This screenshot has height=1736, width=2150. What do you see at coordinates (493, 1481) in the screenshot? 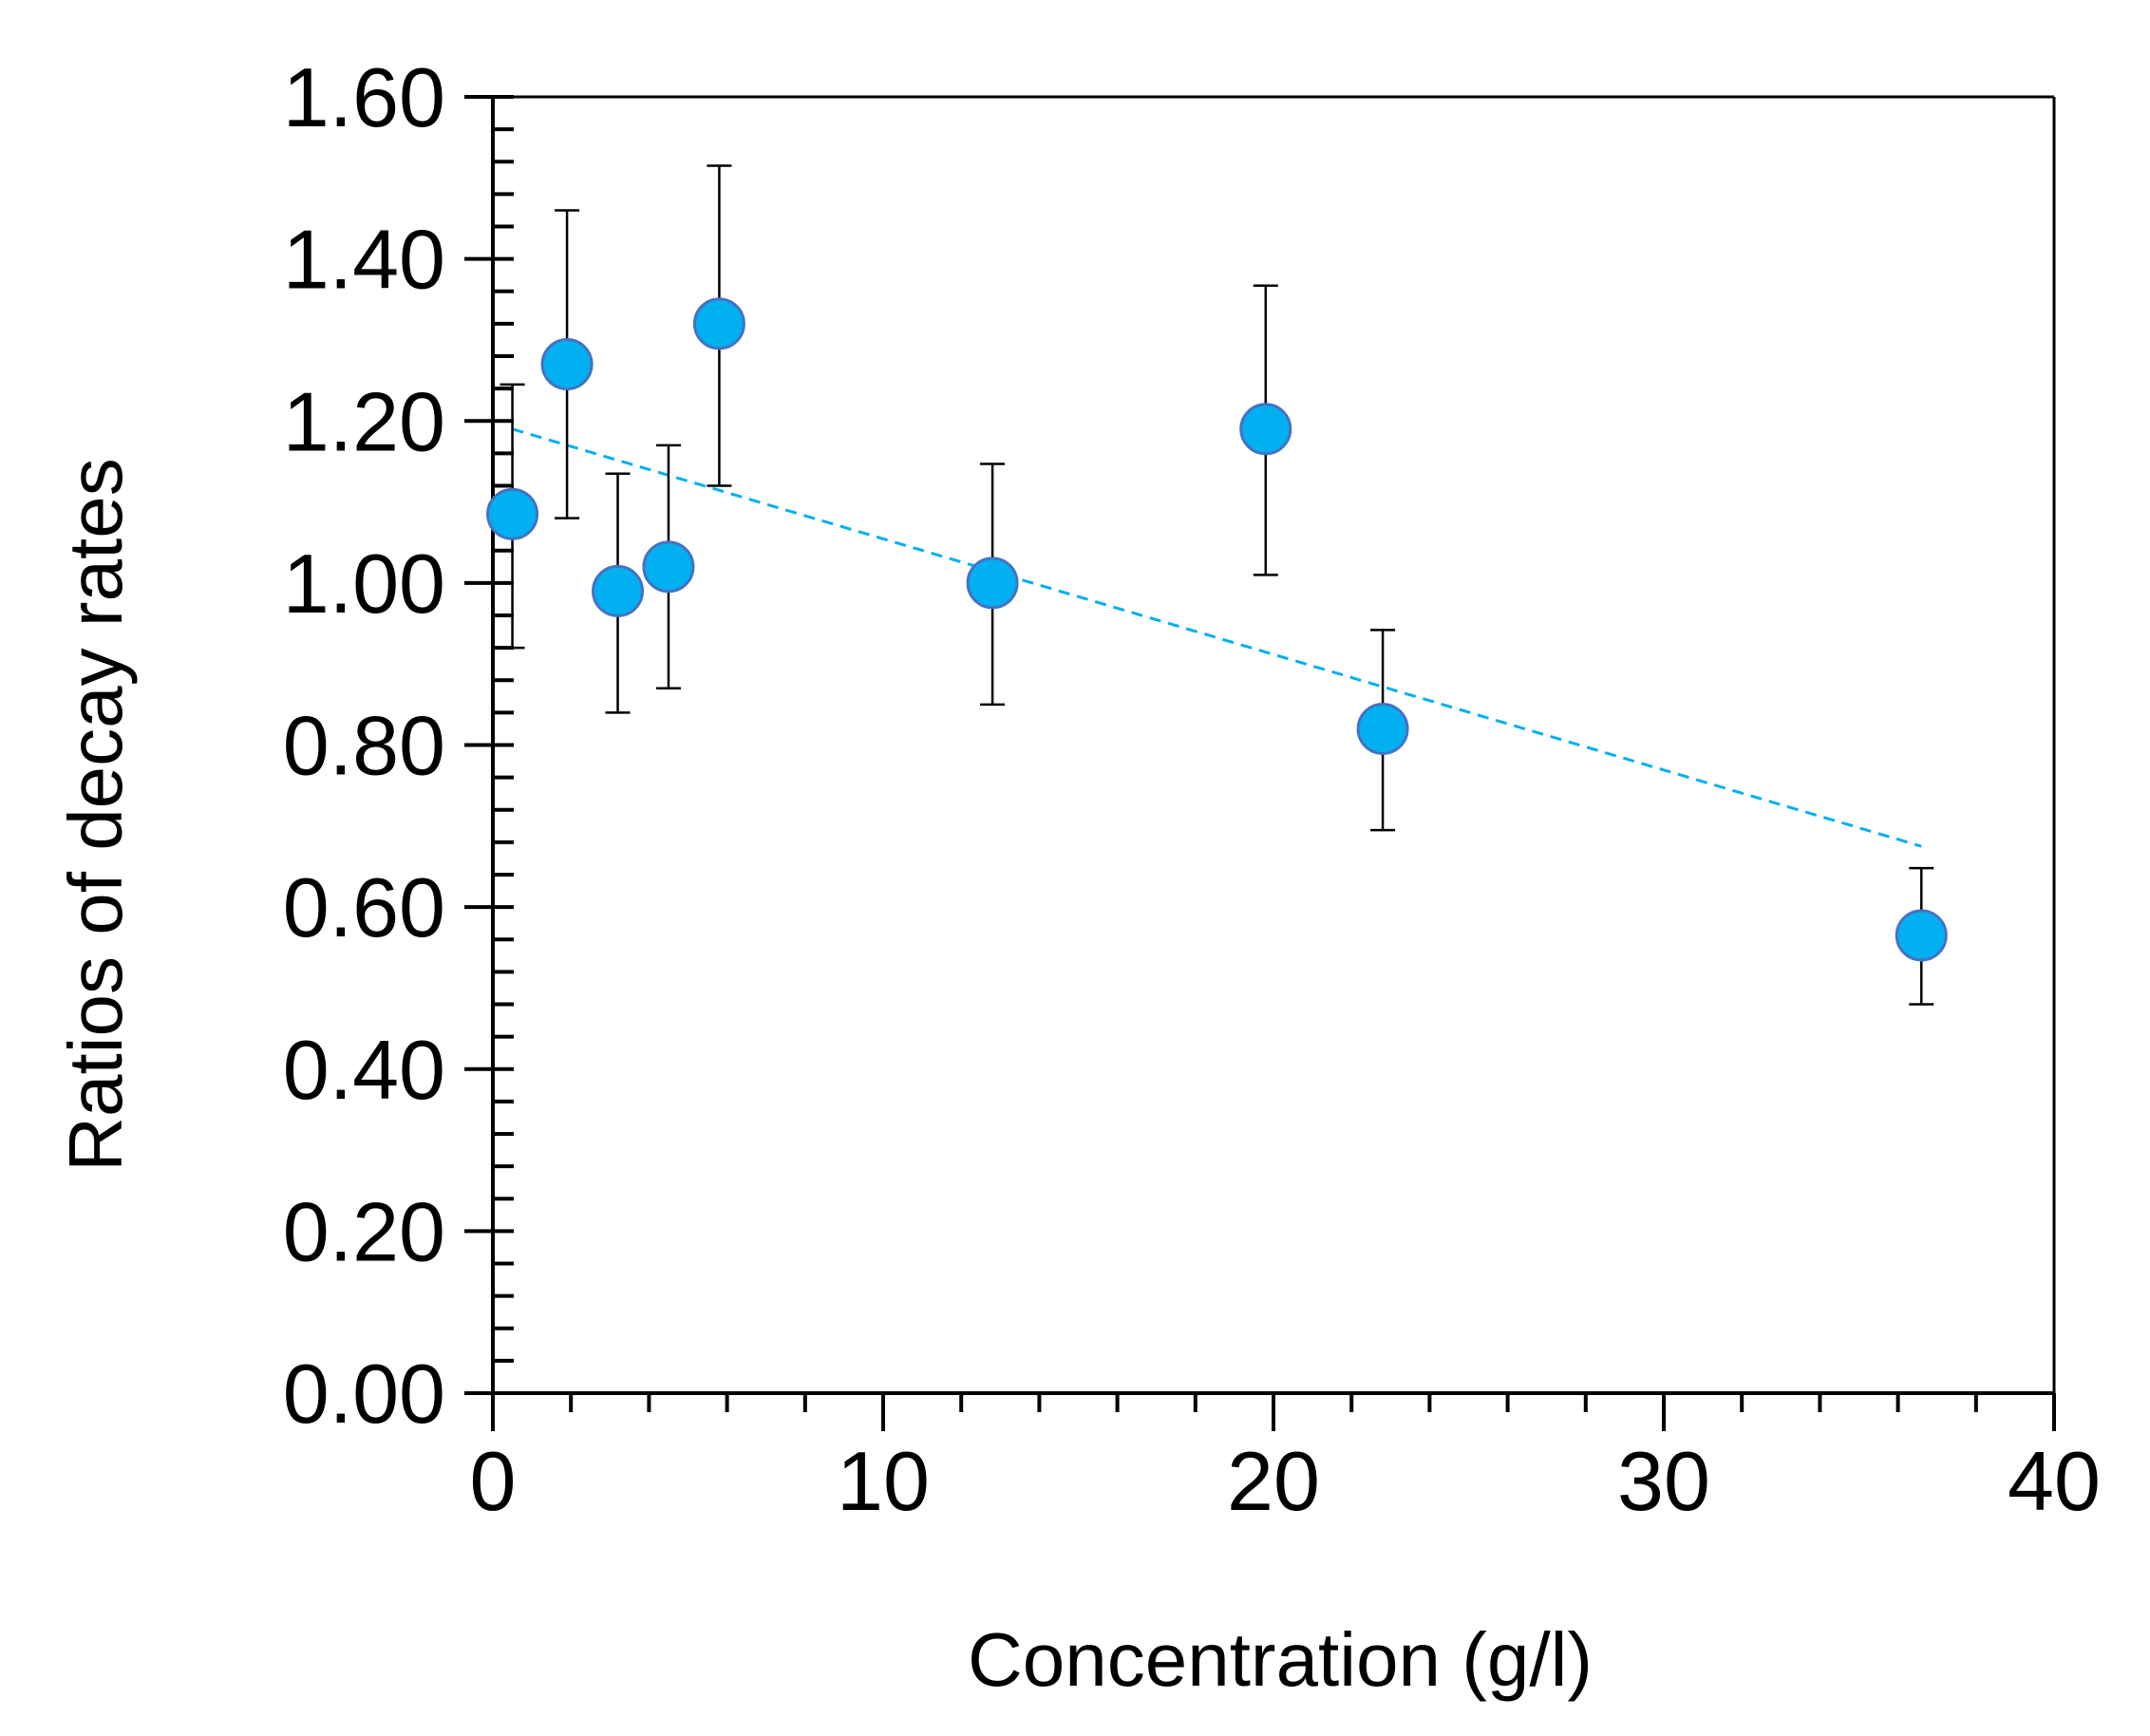
I see `x-tick-label: 0` at bounding box center [493, 1481].